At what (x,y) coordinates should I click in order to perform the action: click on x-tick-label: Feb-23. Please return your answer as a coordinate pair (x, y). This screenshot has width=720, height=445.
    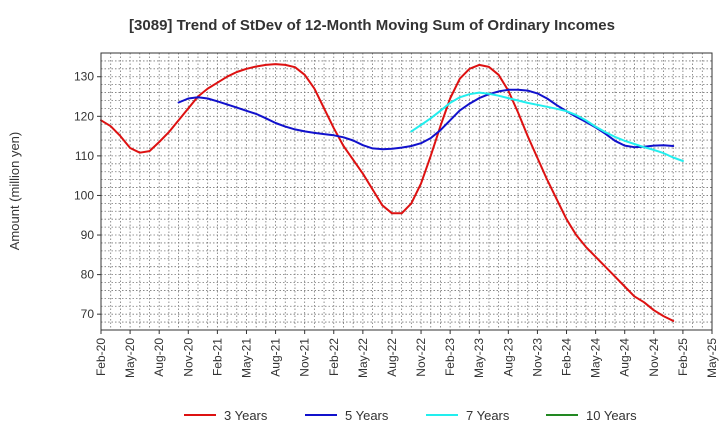
    Looking at the image, I should click on (450, 357).